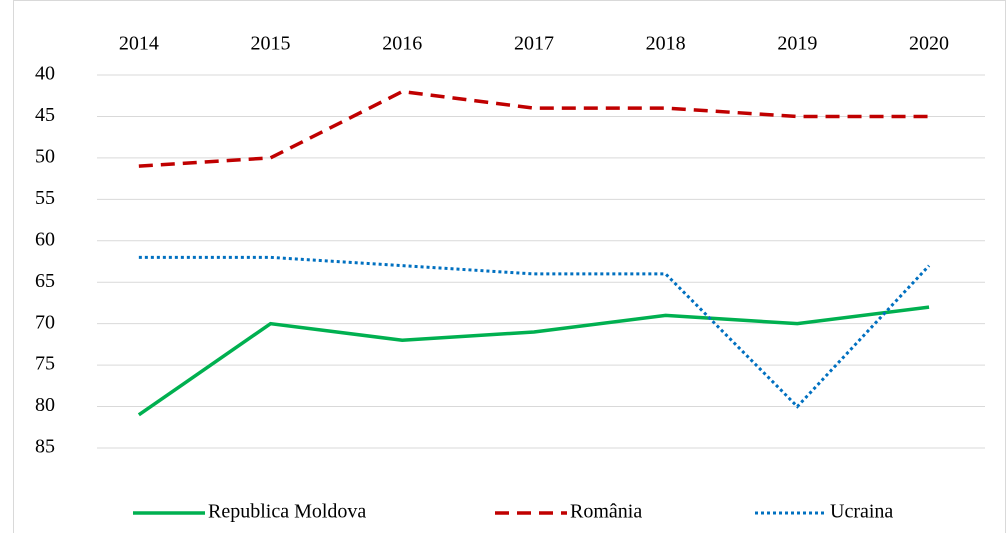  What do you see at coordinates (45, 74) in the screenshot?
I see `y-tick-label: 40` at bounding box center [45, 74].